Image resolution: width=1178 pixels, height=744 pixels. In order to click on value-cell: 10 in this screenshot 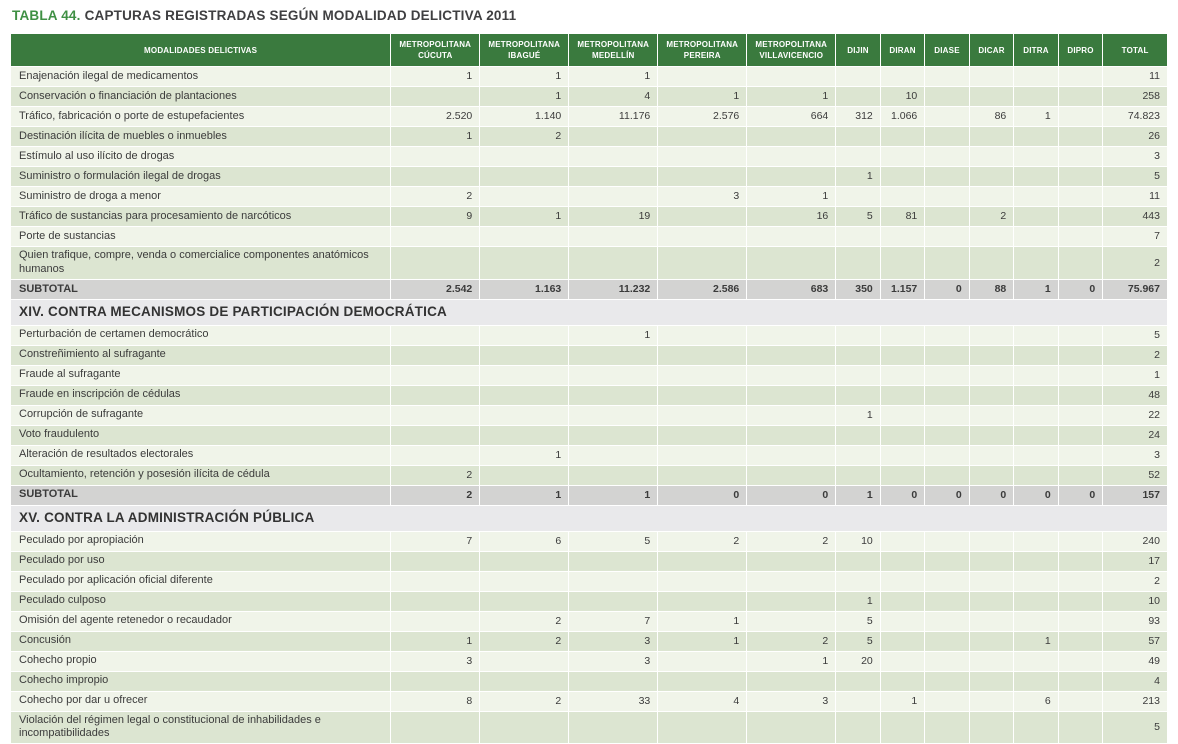, I will do `click(902, 97)`.